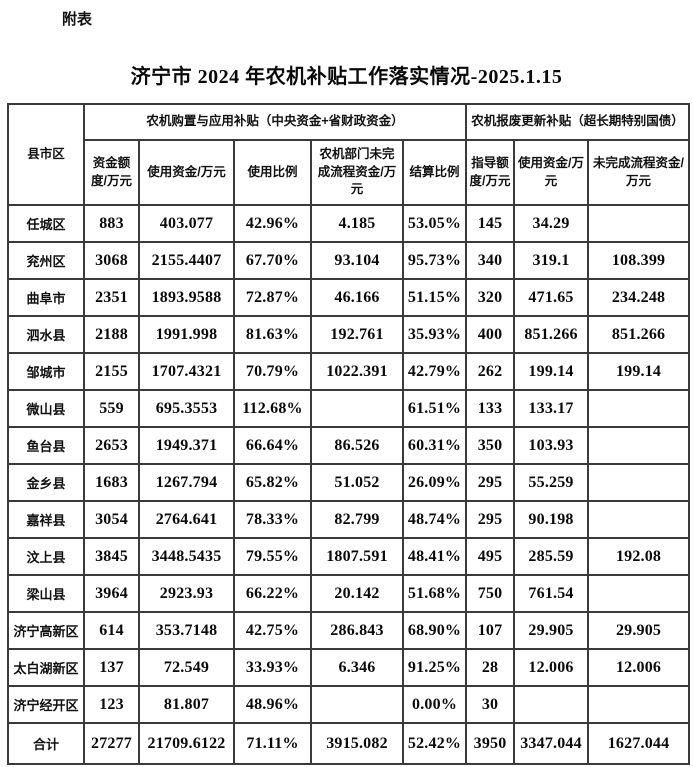 The height and width of the screenshot is (767, 693). Describe the element at coordinates (551, 408) in the screenshot. I see `value-cell: 133.17` at that location.